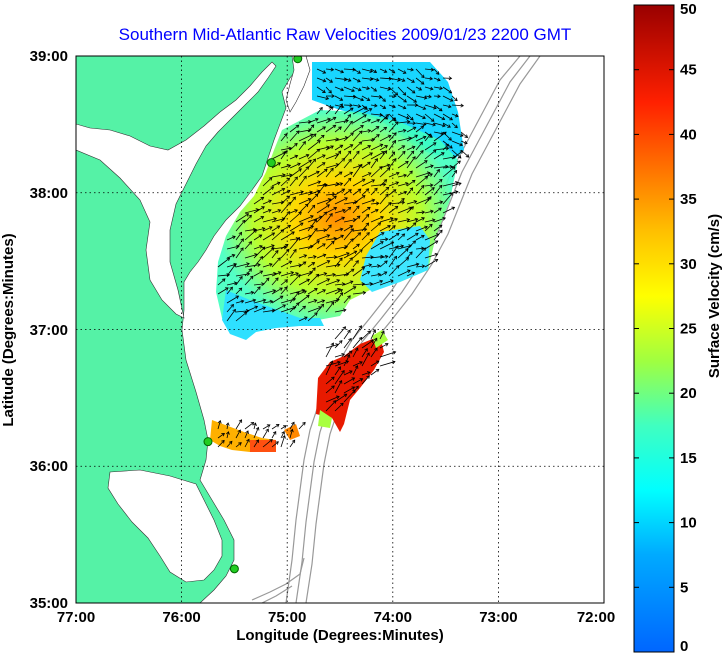  Describe the element at coordinates (688, 393) in the screenshot. I see `colorbar-tick-label: 20` at that location.